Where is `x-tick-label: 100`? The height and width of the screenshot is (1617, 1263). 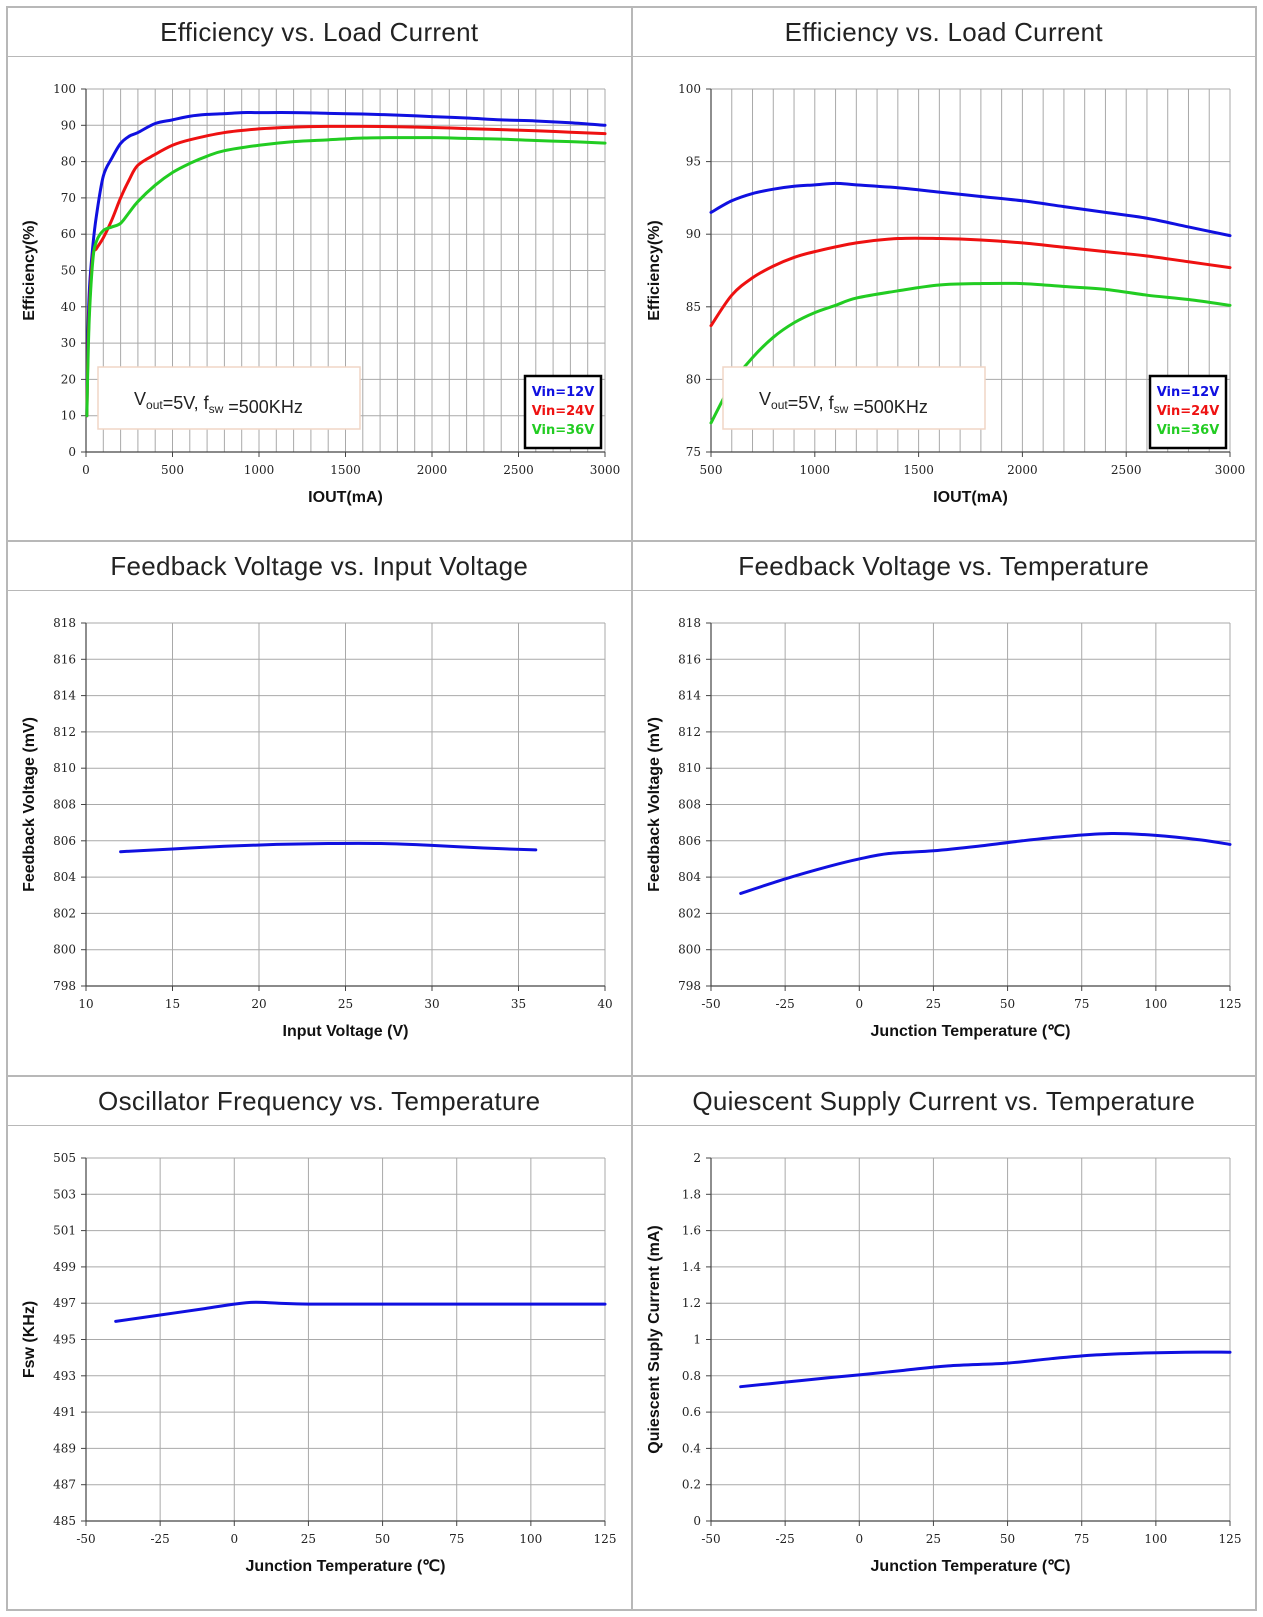
x-tick-label: 100 is located at coordinates (1155, 1539).